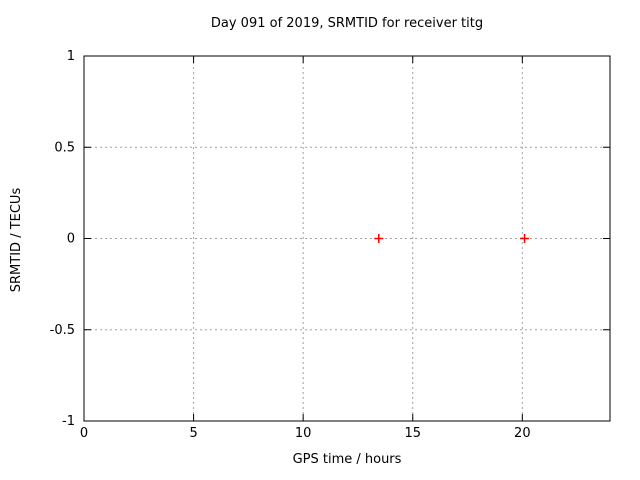 This screenshot has width=640, height=480. Describe the element at coordinates (71, 239) in the screenshot. I see `y-tick-label: 0` at that location.